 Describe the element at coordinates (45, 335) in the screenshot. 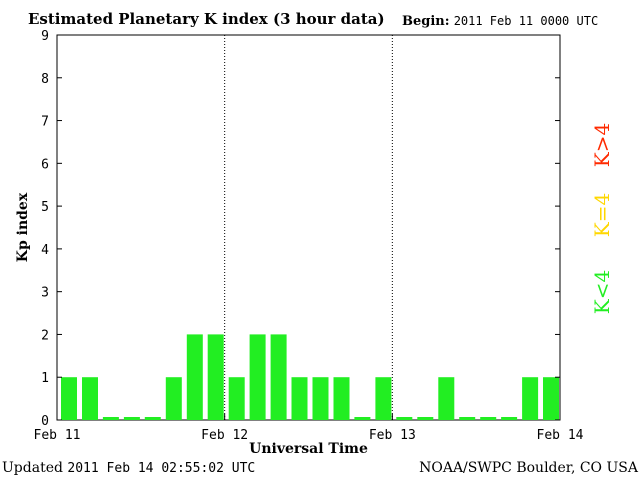

I see `y-tick-label: 2` at that location.